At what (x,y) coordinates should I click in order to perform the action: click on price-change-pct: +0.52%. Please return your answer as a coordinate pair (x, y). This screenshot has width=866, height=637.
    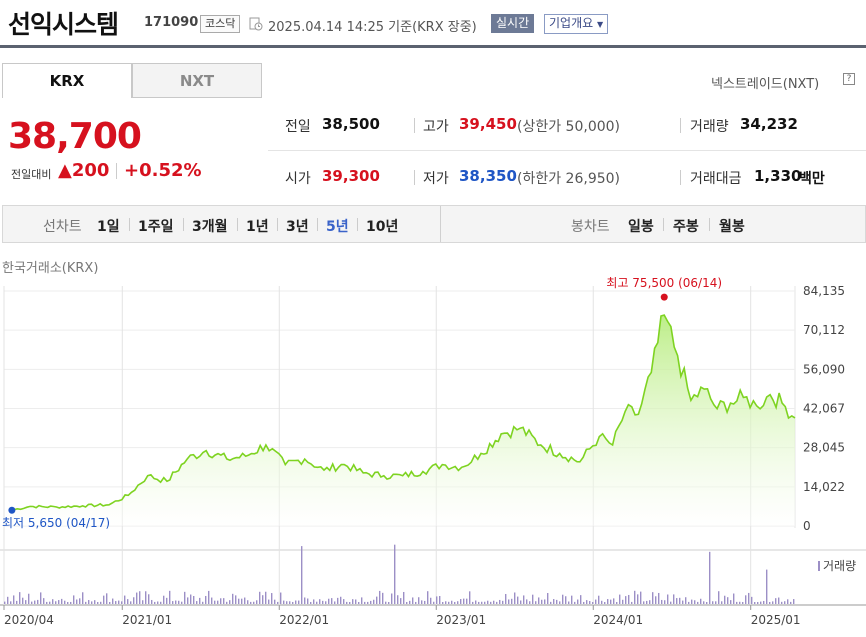
    Looking at the image, I should click on (163, 170).